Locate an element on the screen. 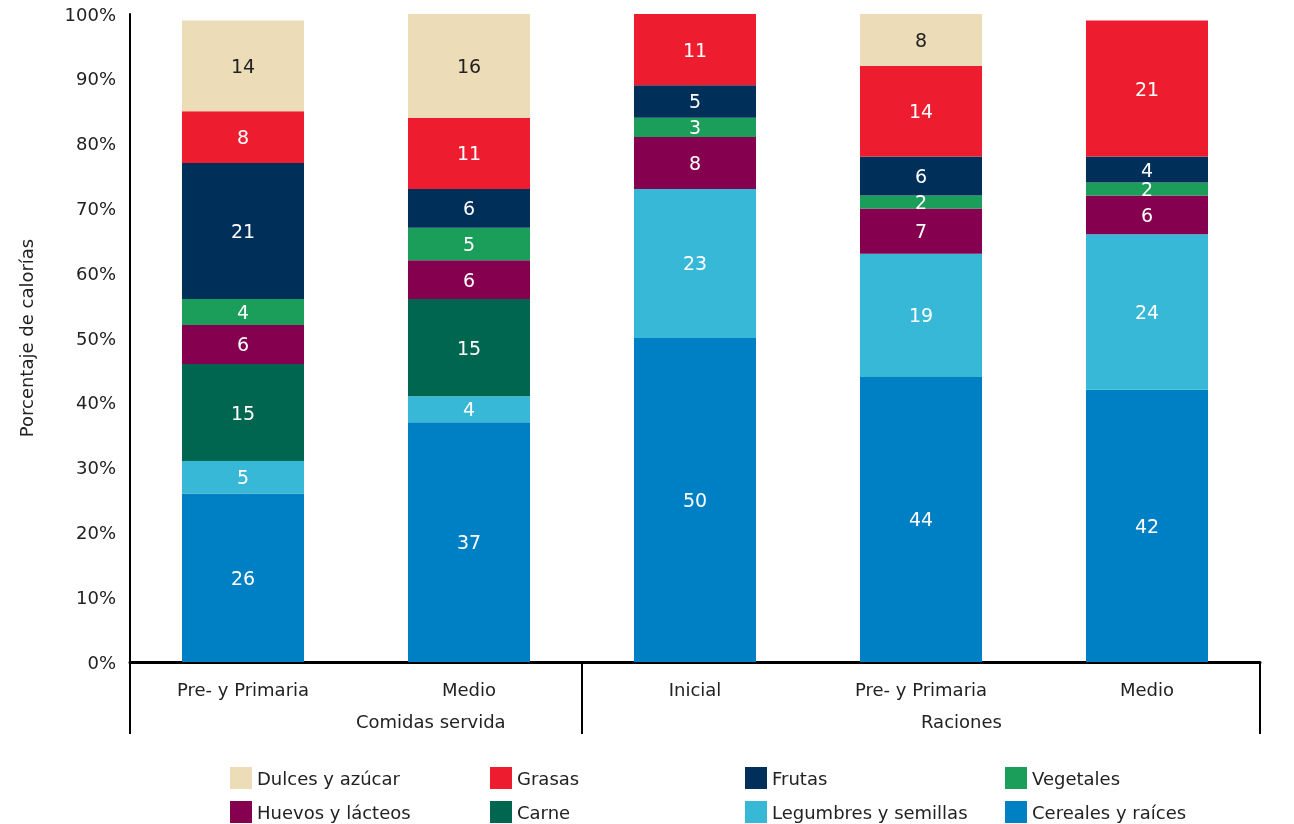 This screenshot has width=1294, height=824. y-tick-label: 60% is located at coordinates (95, 273).